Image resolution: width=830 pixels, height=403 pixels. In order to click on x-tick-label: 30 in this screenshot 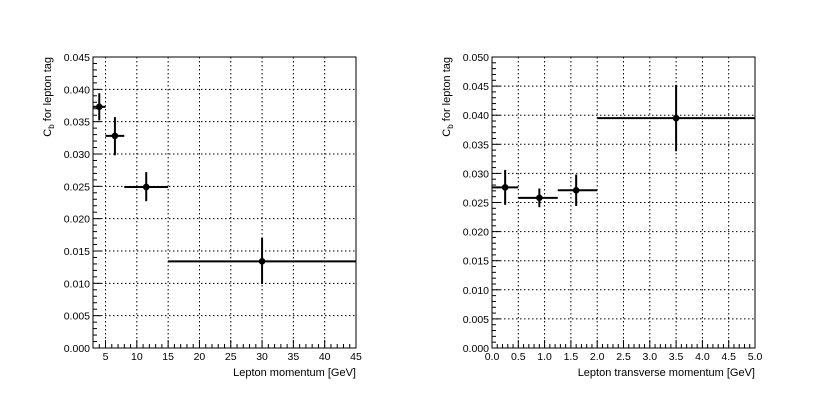, I will do `click(262, 357)`.